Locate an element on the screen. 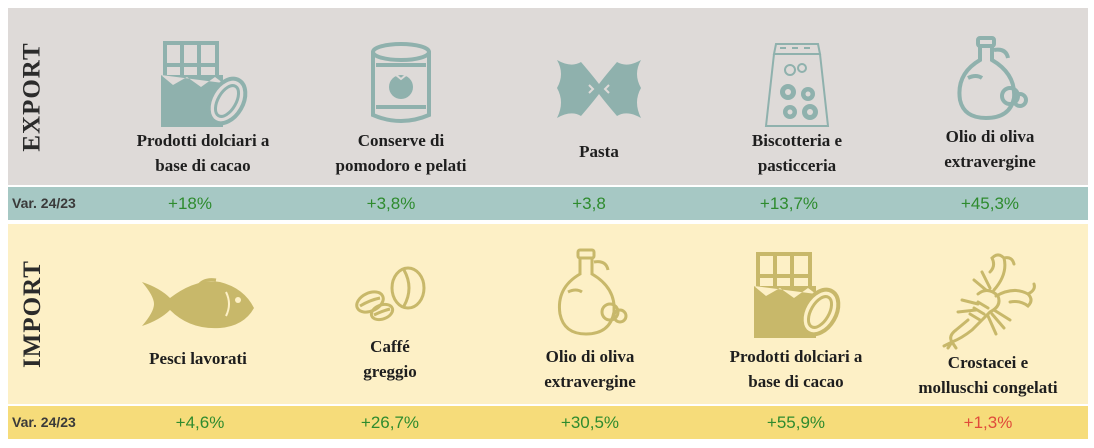  fish-icon is located at coordinates (198, 303).